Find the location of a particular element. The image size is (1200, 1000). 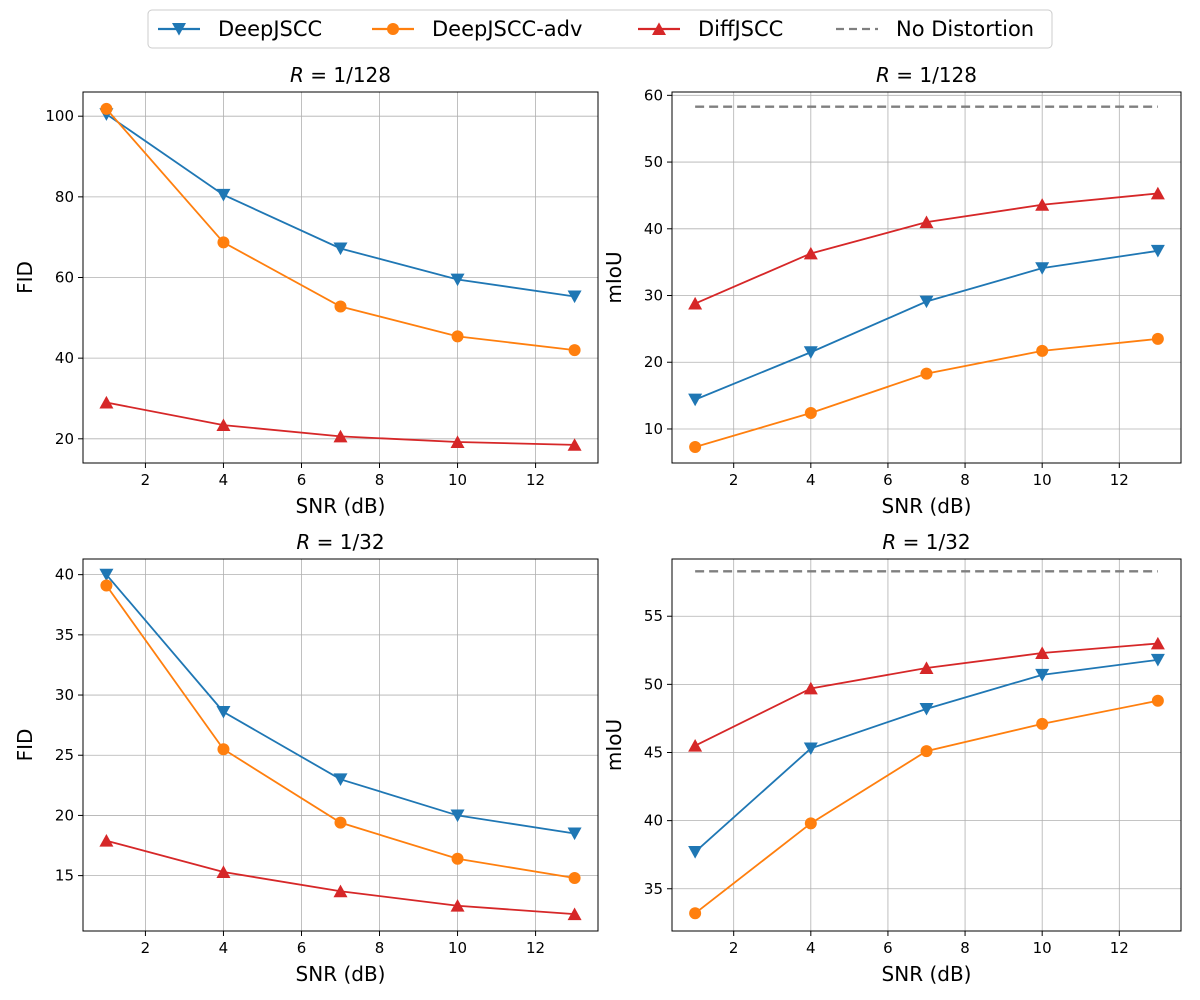

y-tick-label: 60 is located at coordinates (653, 95).